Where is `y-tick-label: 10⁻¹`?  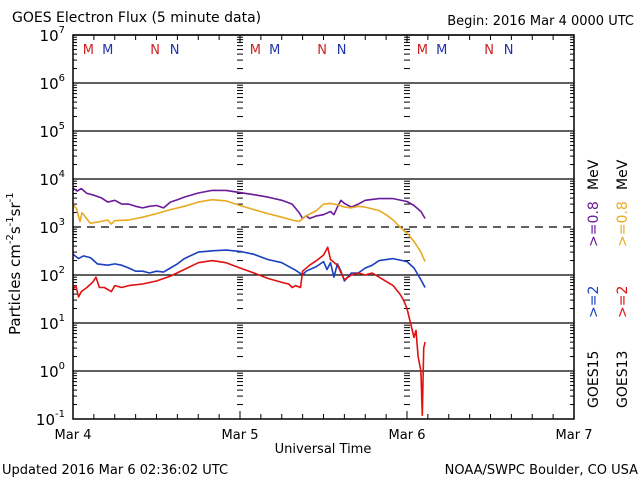
y-tick-label: 10⁻¹ is located at coordinates (50, 419).